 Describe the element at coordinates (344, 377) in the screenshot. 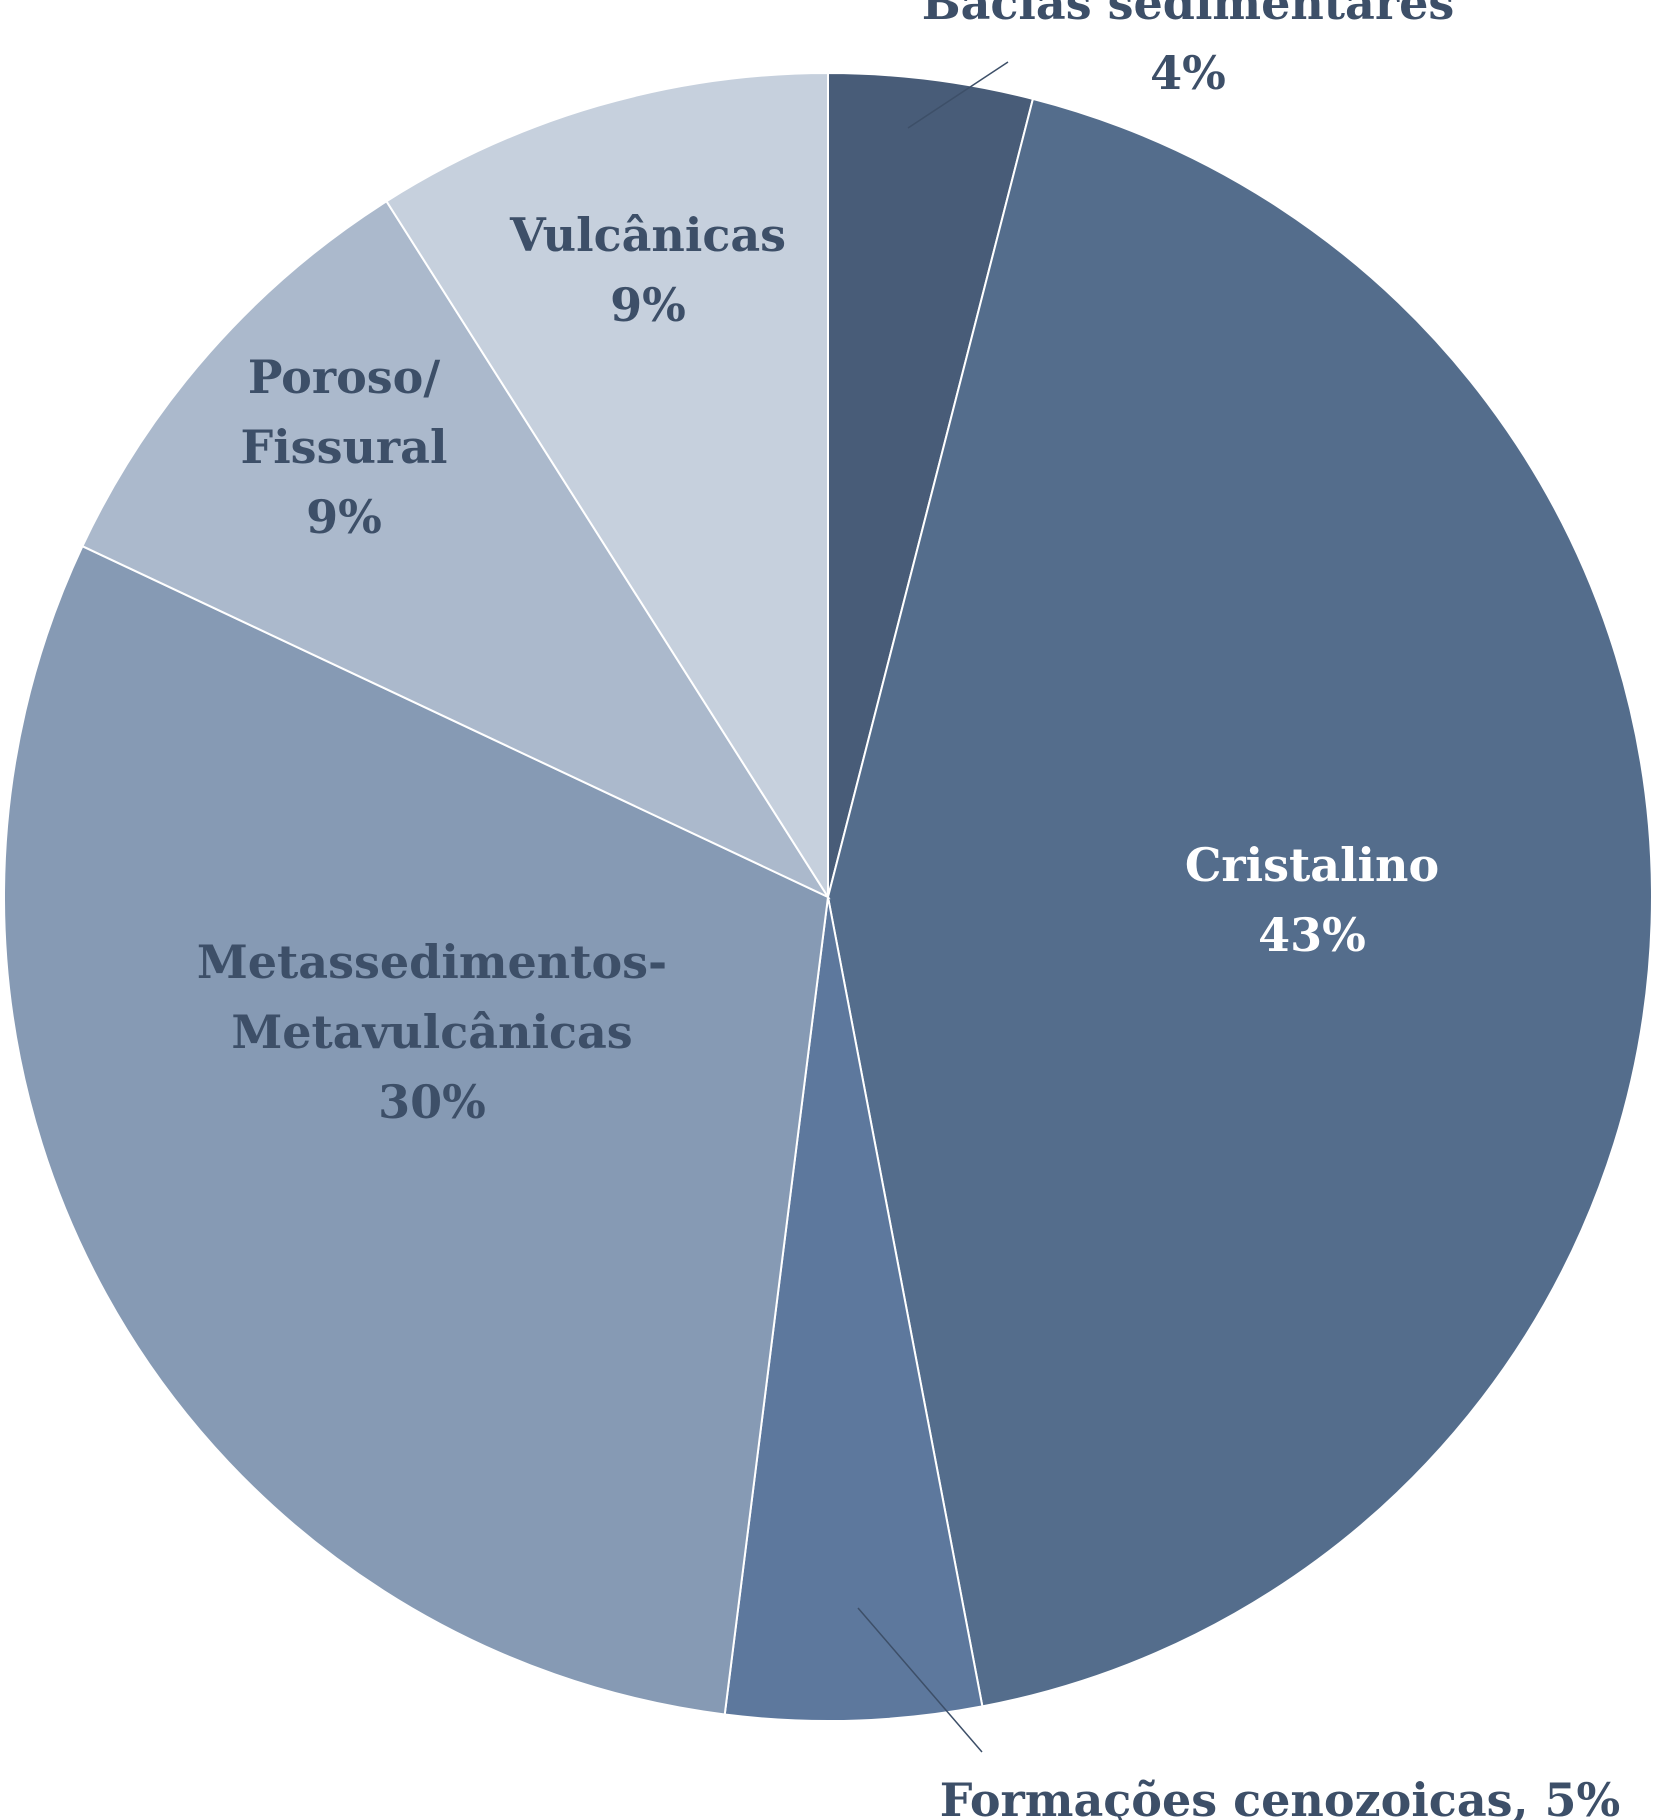

I see `slice-label-4-line-0: Poroso/` at that location.